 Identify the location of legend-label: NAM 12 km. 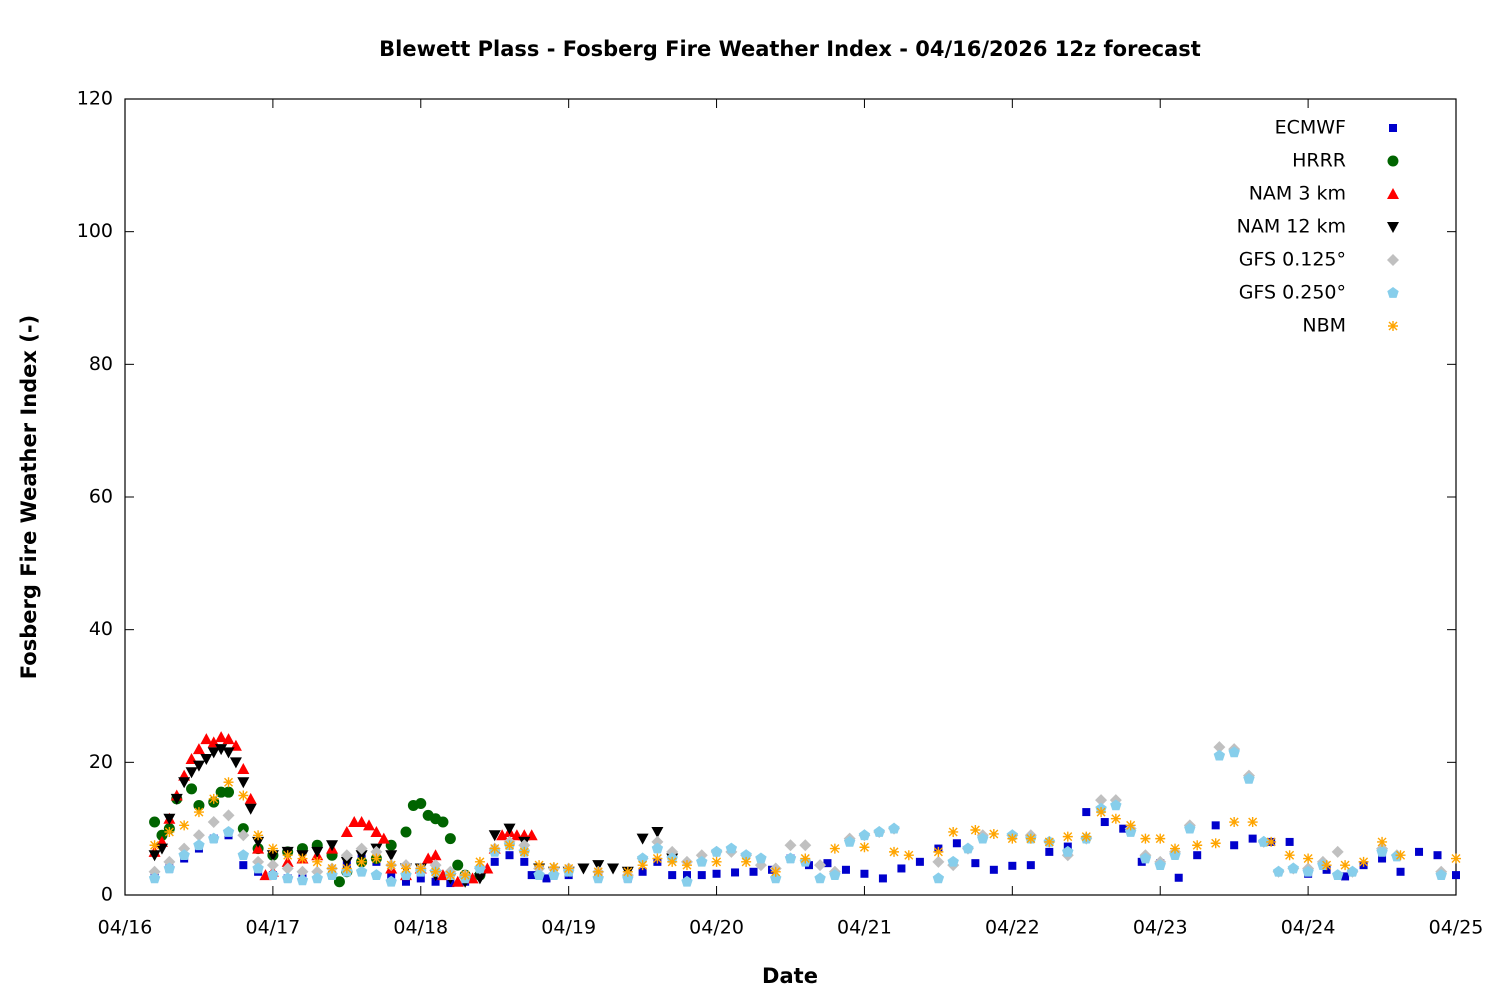
(1291, 227).